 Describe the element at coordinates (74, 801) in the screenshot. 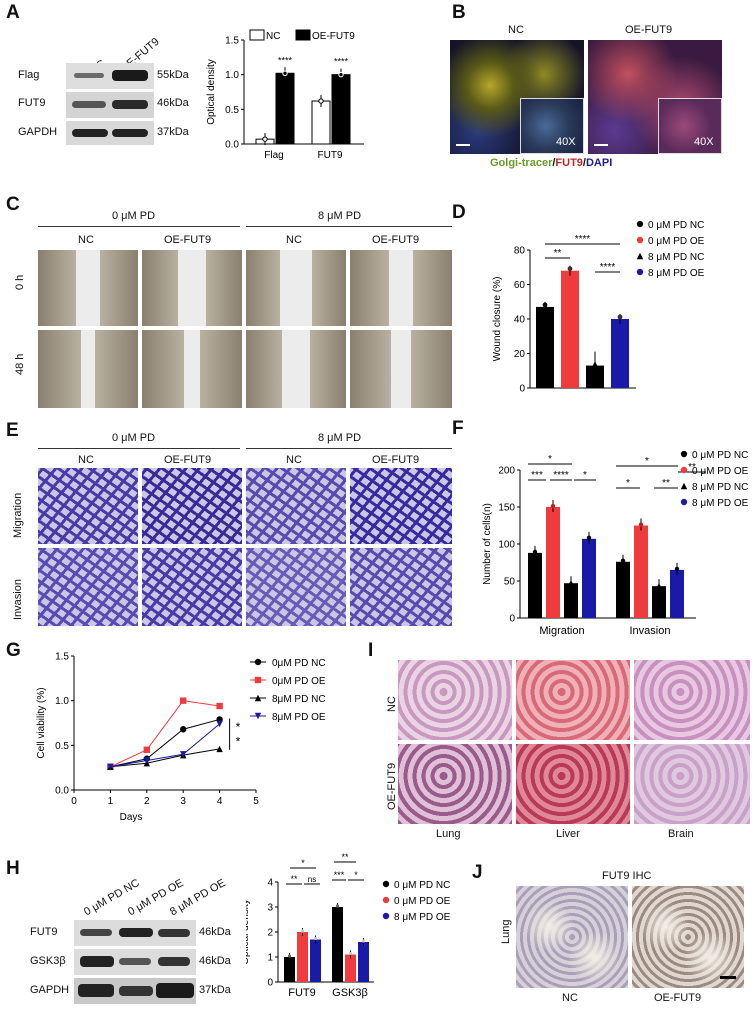

I see `x-tick-label: 0` at that location.